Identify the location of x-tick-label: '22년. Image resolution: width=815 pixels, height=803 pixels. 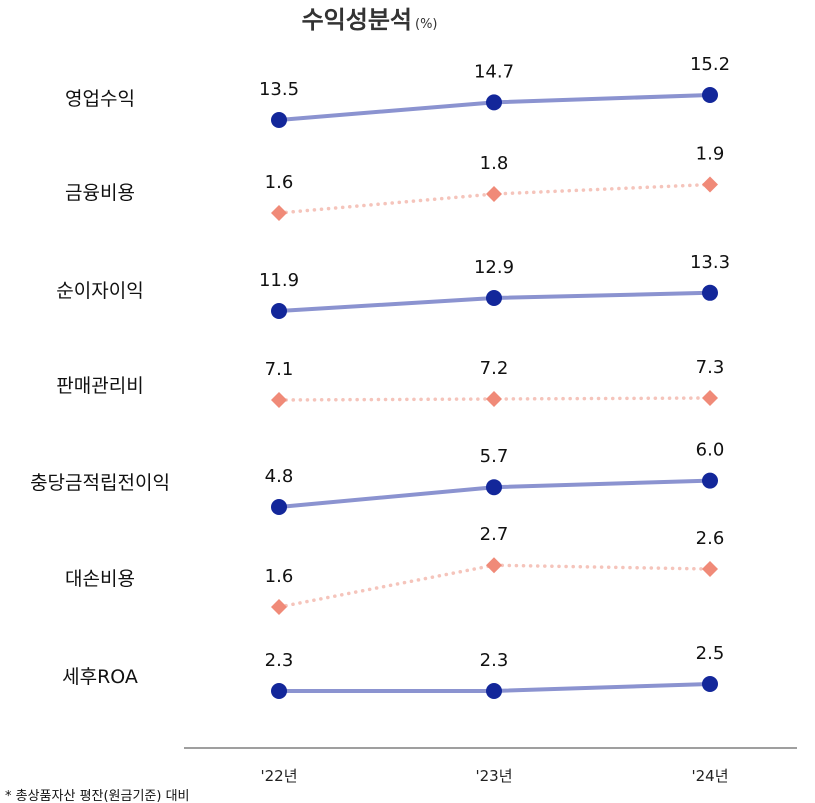
(278, 776).